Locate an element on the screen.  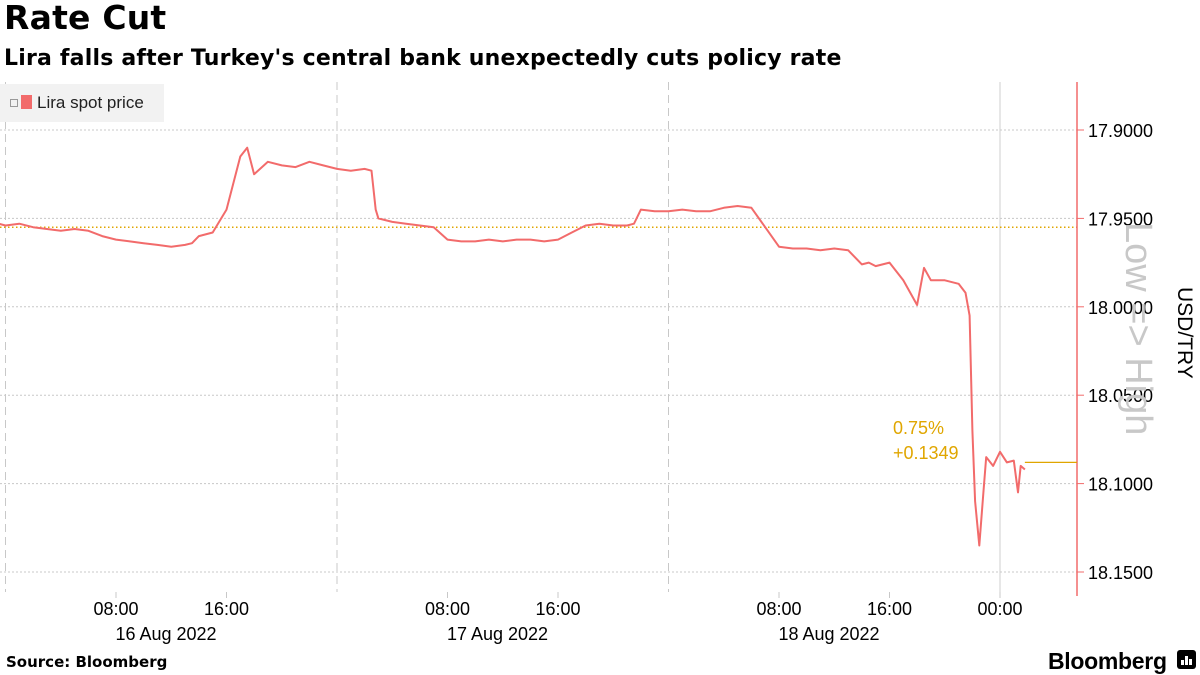
chart-title: Rate Cut is located at coordinates (85, 18).